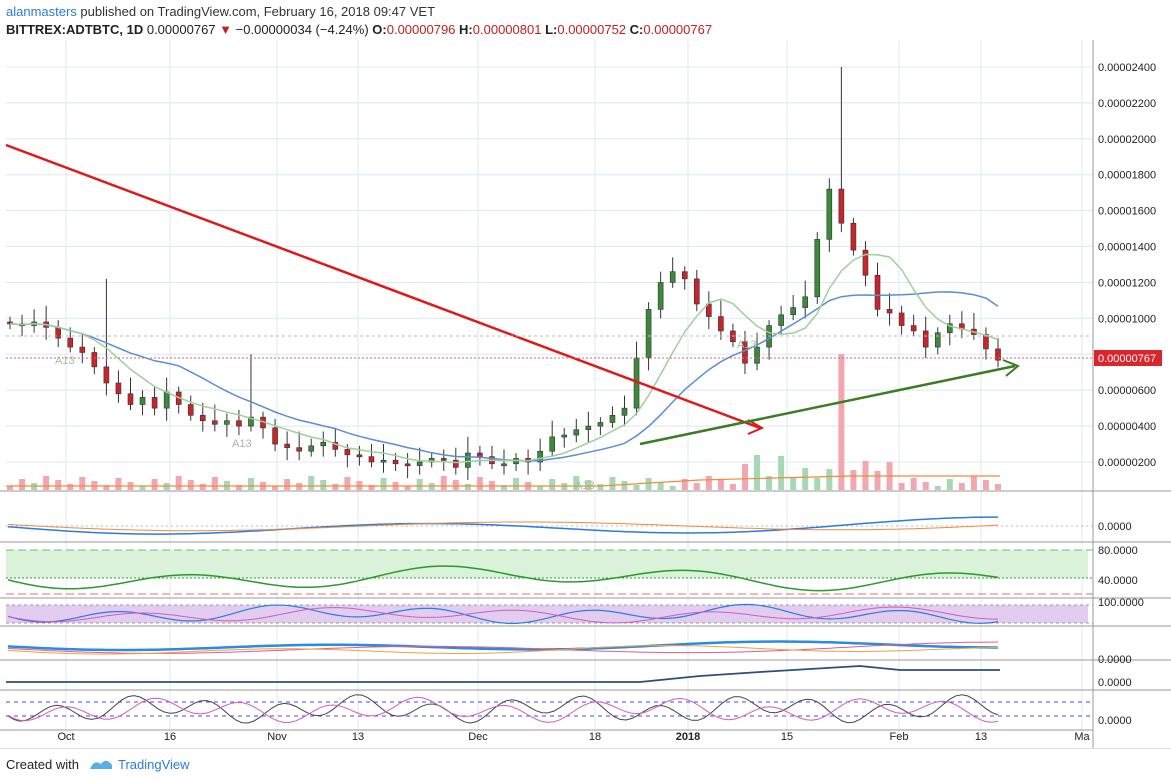 This screenshot has width=1171, height=781. What do you see at coordinates (242, 444) in the screenshot?
I see `annotation-a13-1: A13` at bounding box center [242, 444].